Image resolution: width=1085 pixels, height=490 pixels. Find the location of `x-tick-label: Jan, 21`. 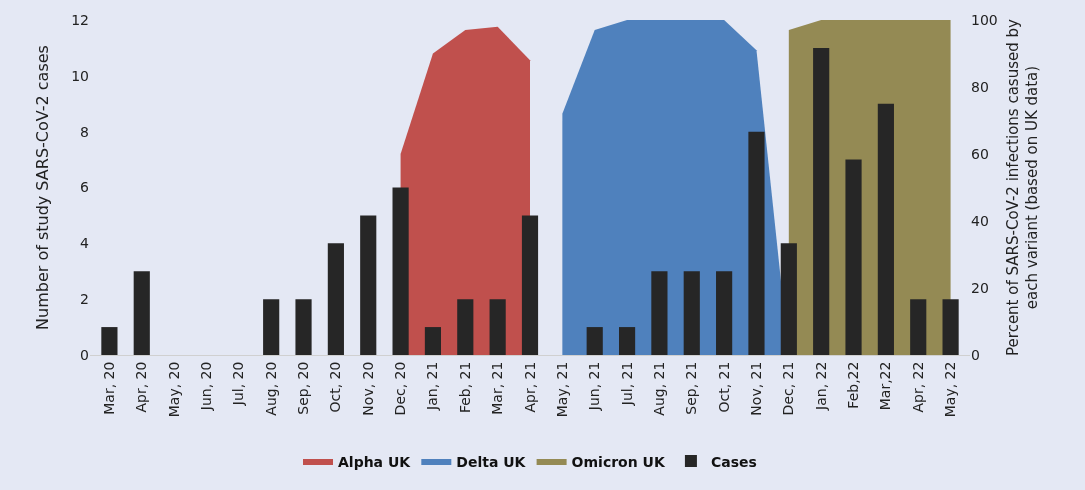

x-tick-label: Jan, 21 is located at coordinates (432, 386).